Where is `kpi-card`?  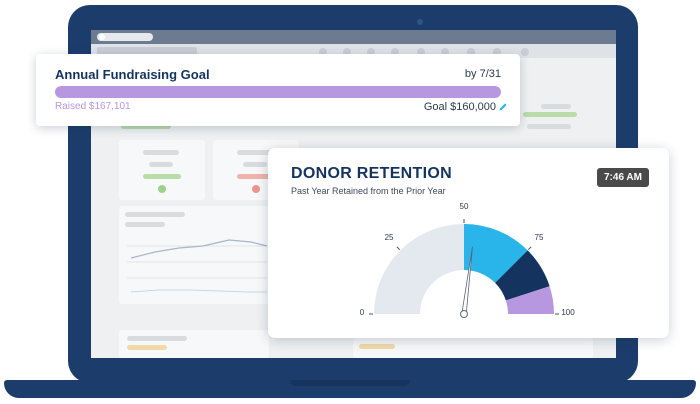 kpi-card is located at coordinates (162, 170).